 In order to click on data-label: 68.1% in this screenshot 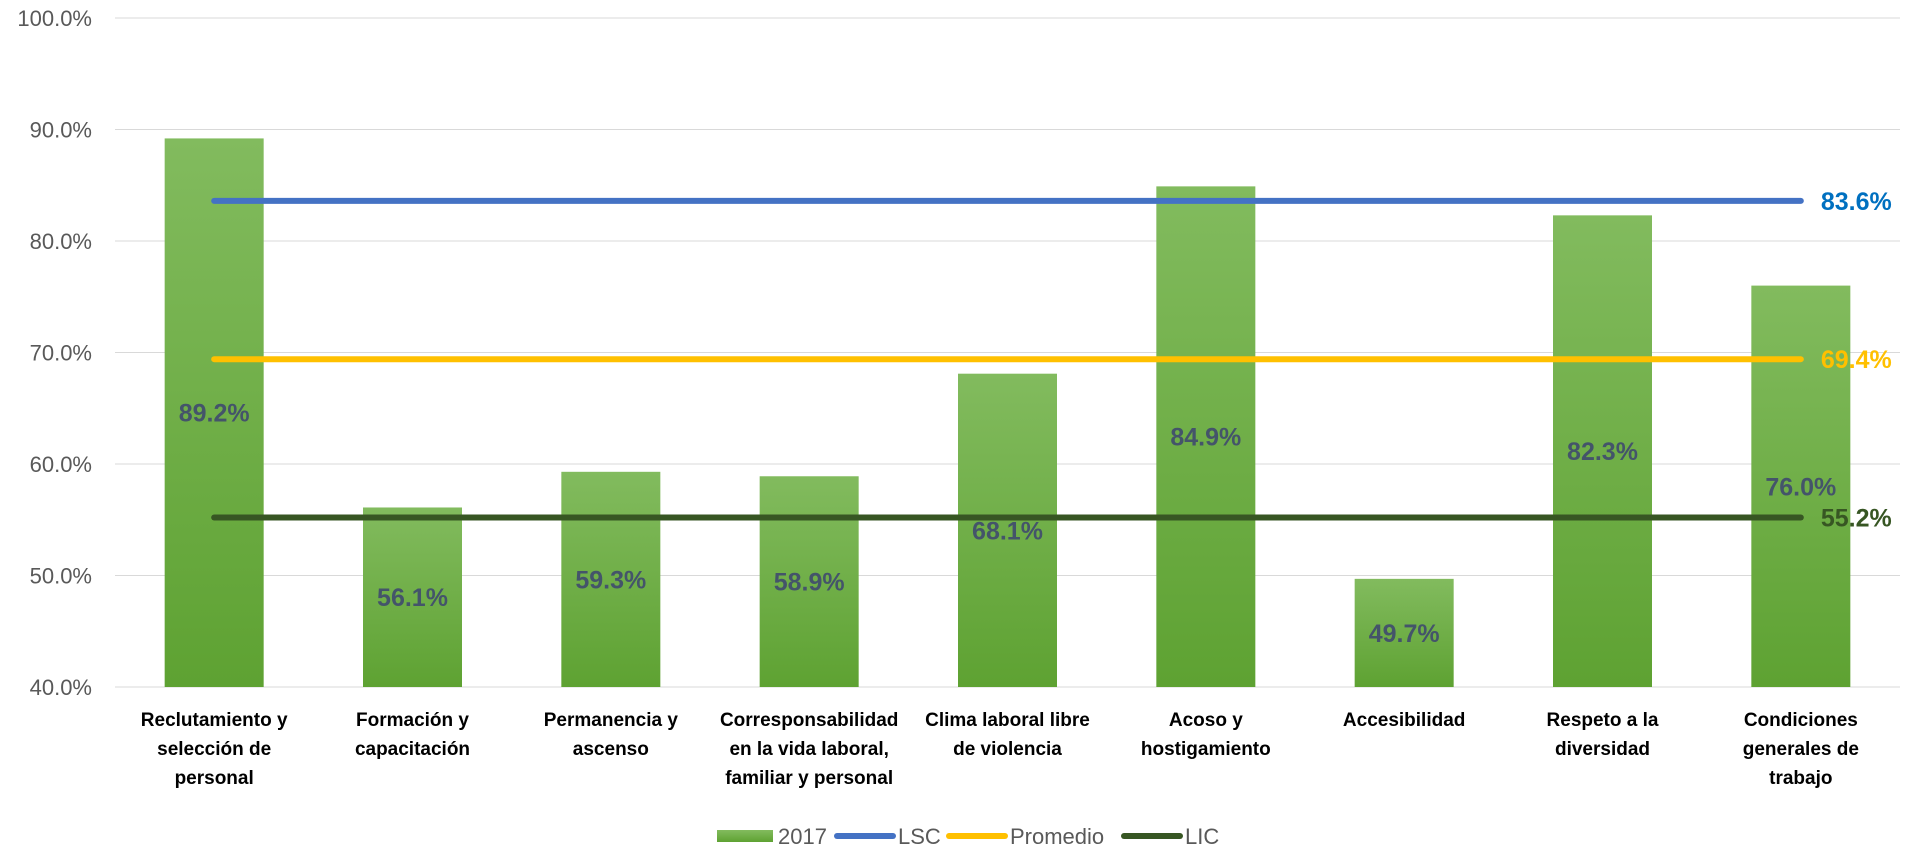, I will do `click(1007, 531)`.